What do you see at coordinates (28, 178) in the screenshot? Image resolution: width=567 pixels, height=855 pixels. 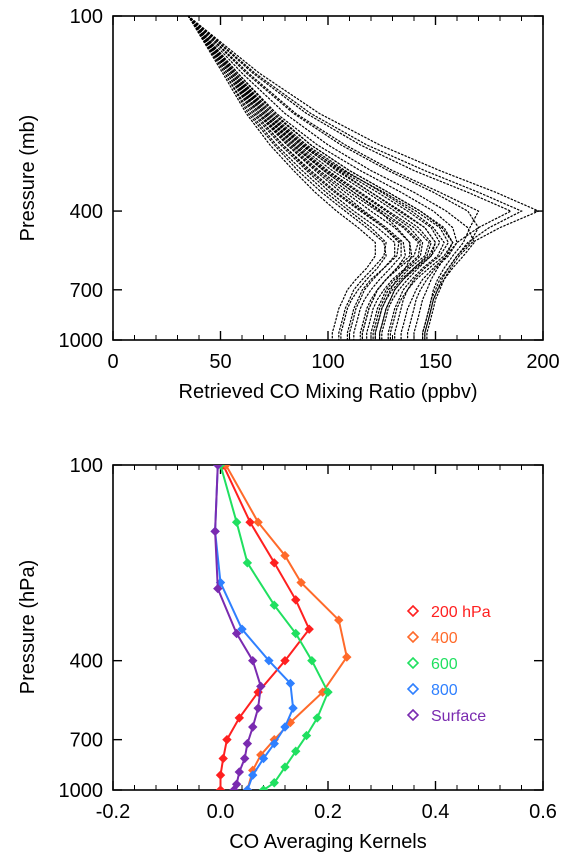 I see `chart1-y-axis-label: Pressure (mb)` at bounding box center [28, 178].